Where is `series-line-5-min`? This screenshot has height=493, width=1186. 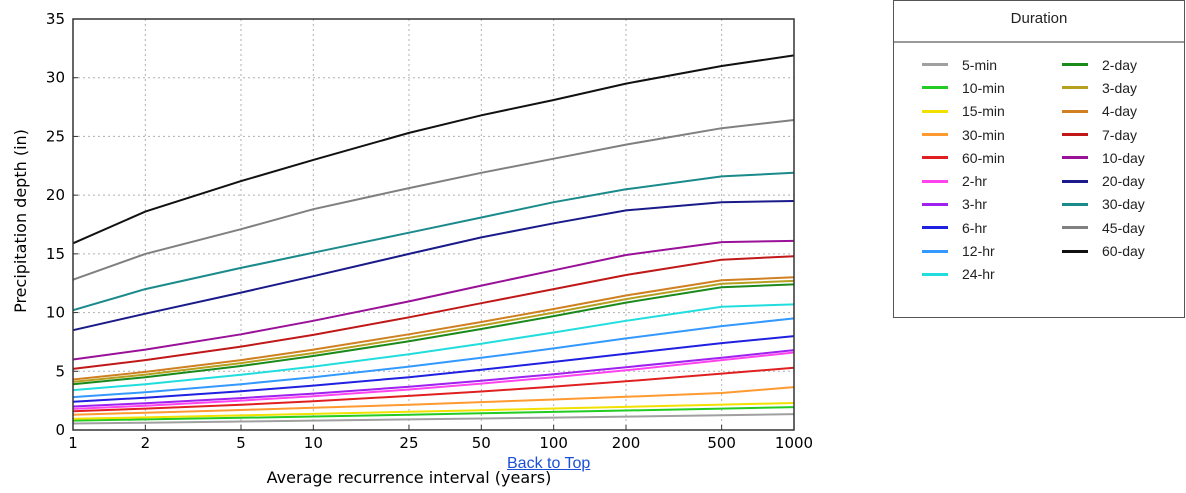
series-line-5-min is located at coordinates (433, 419).